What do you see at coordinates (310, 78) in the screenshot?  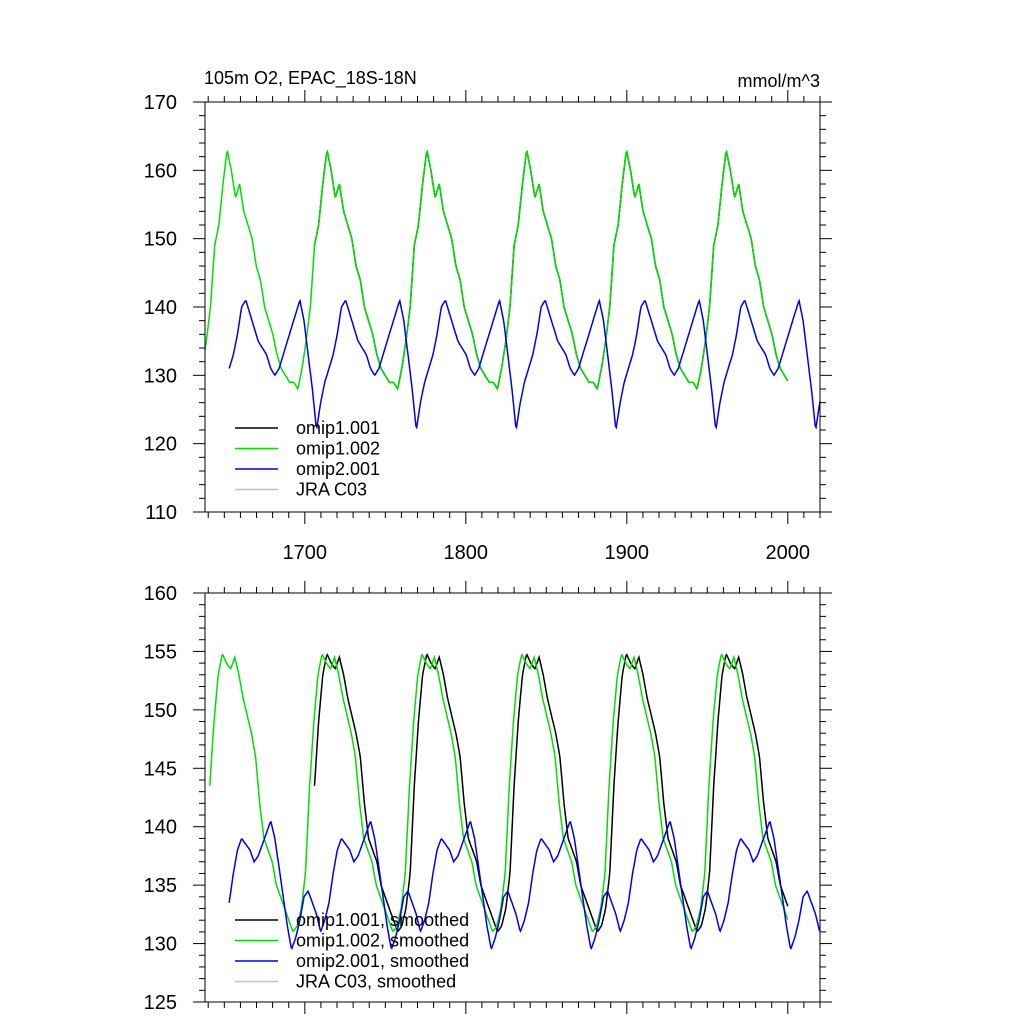 I see `chart-title: 105m O2, EPAC_18S-18N` at bounding box center [310, 78].